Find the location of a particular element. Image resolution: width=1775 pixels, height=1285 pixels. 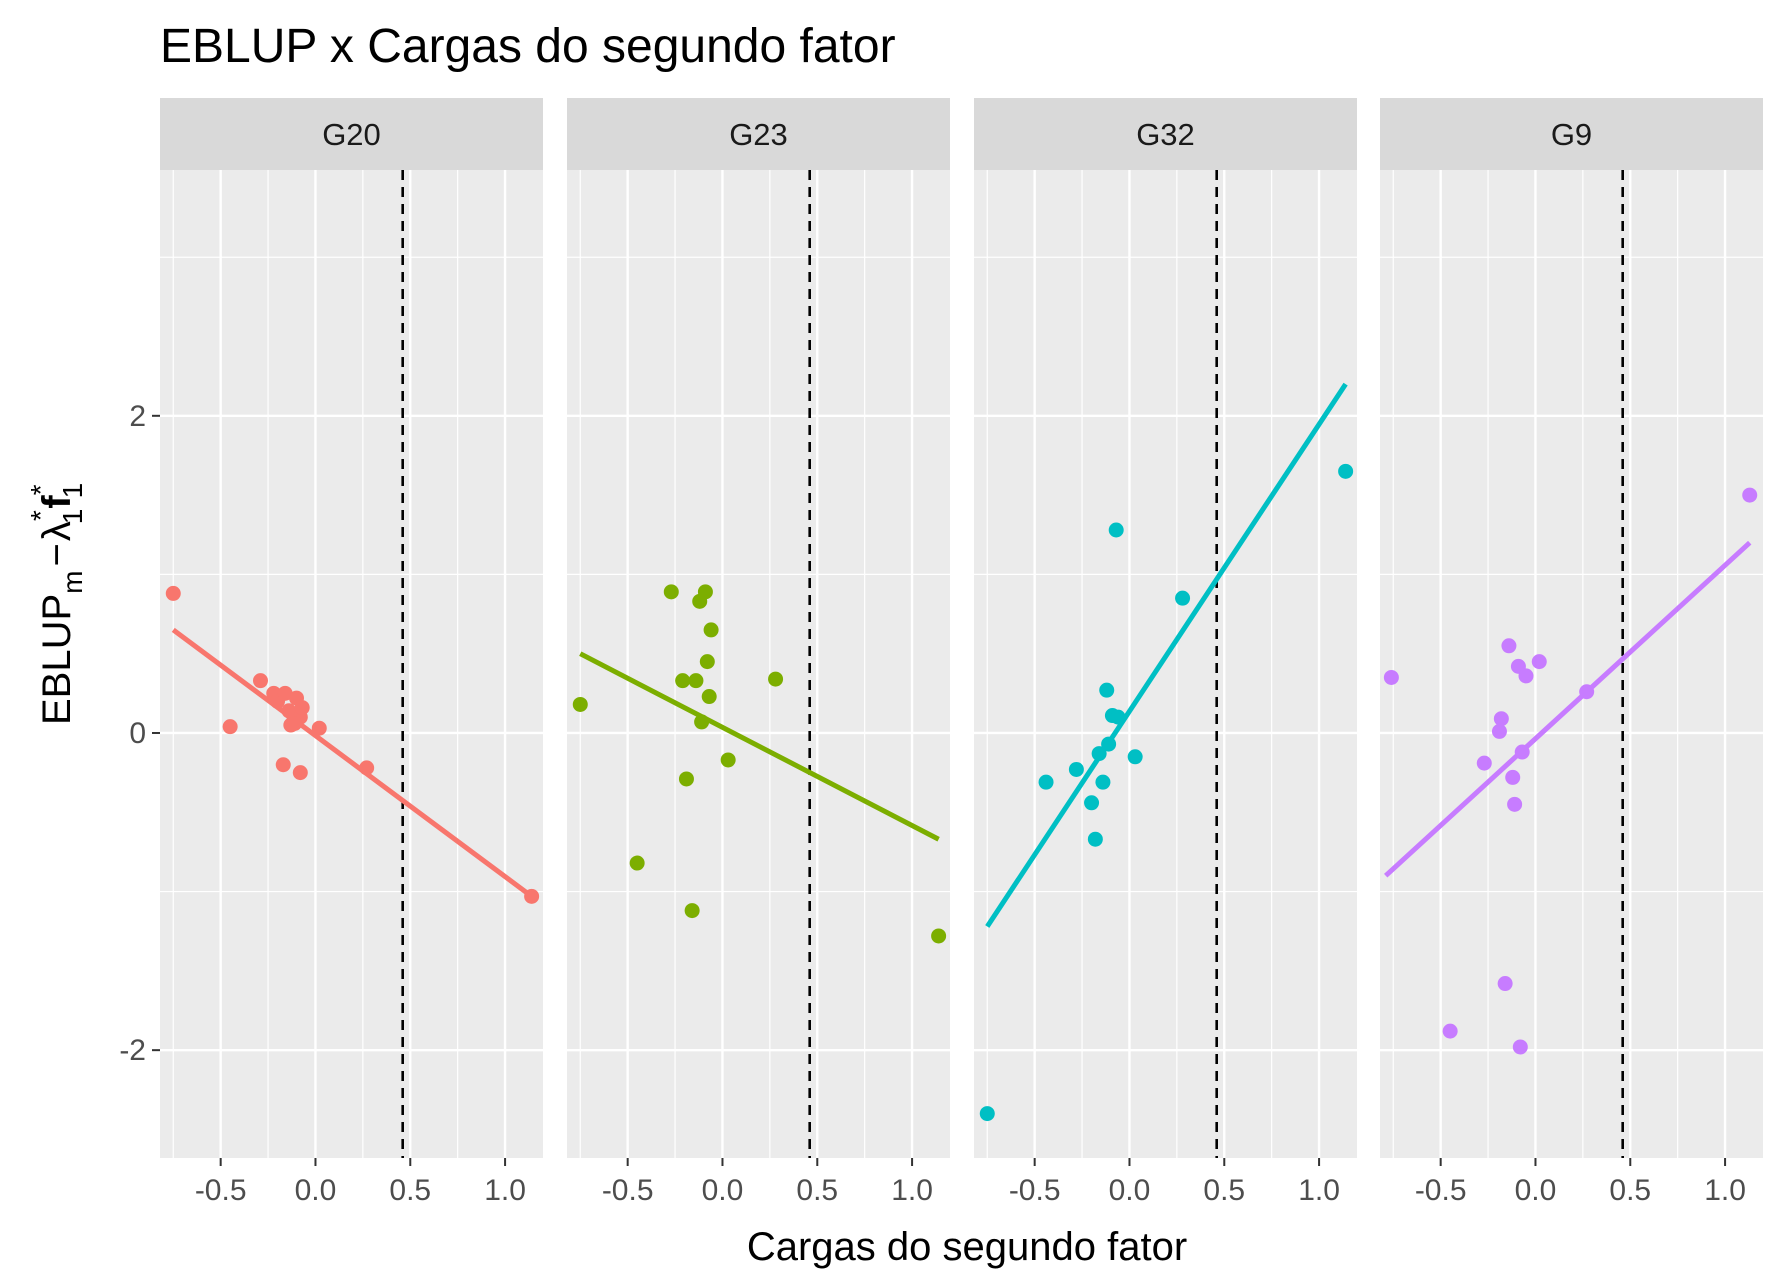

y-tick-label: 0 is located at coordinates (137, 733).